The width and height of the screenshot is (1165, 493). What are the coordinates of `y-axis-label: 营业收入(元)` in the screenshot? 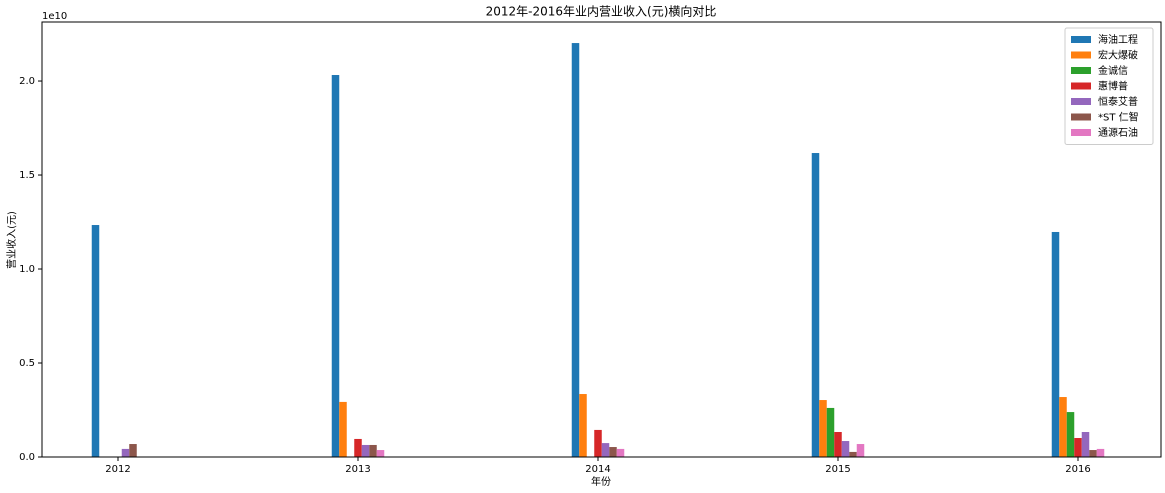 It's located at (11, 240).